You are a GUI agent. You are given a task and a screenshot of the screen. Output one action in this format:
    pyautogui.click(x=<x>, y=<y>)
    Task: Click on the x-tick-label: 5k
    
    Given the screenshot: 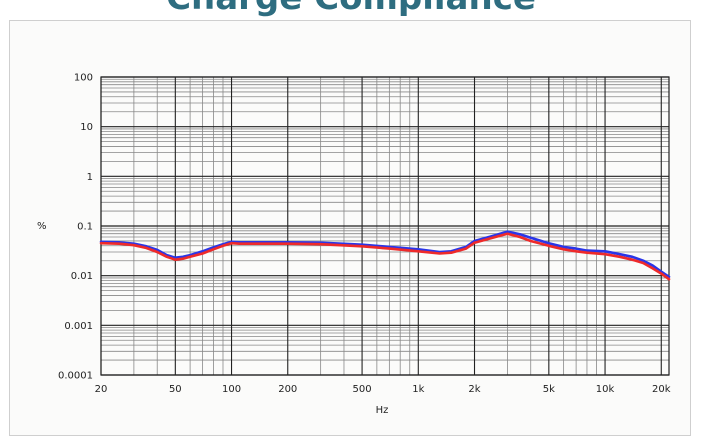 What is the action you would take?
    pyautogui.click(x=549, y=389)
    